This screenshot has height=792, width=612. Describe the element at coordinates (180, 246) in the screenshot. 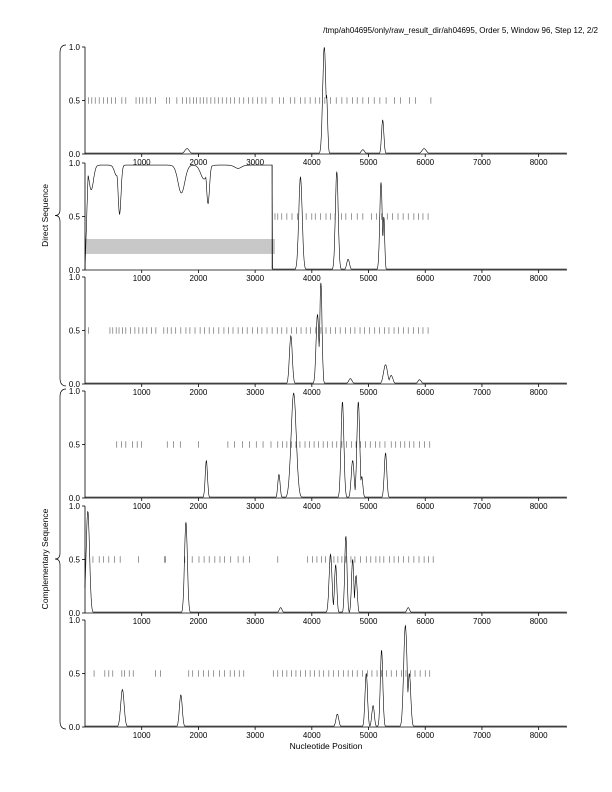

I see `shaded-region` at that location.